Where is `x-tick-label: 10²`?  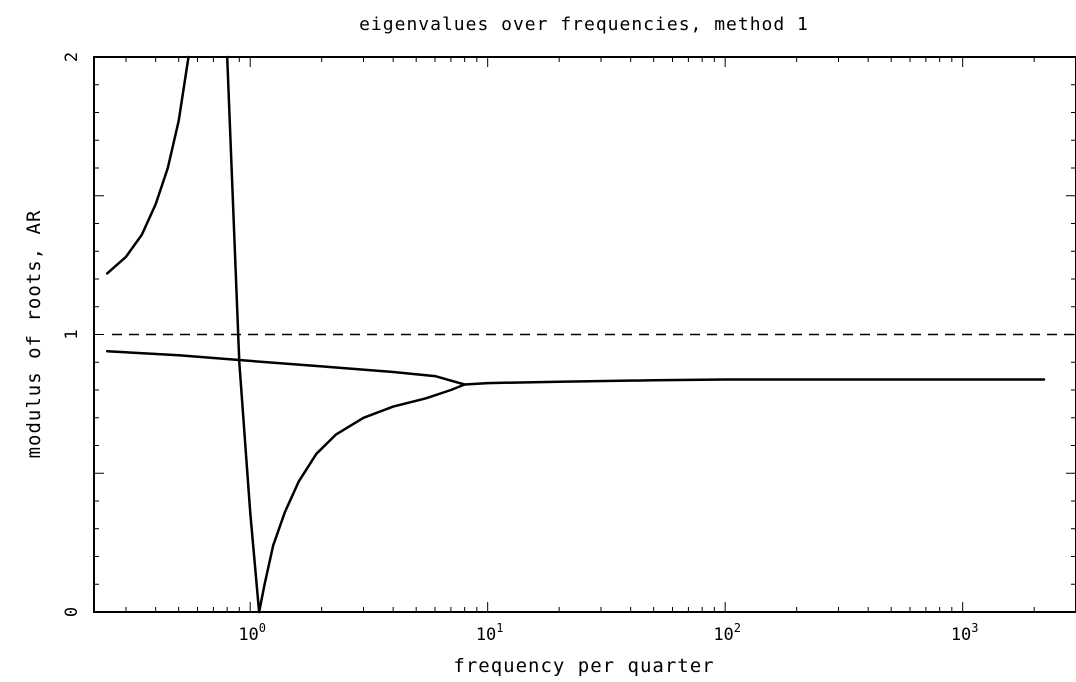
x-tick-label: 10² is located at coordinates (727, 633).